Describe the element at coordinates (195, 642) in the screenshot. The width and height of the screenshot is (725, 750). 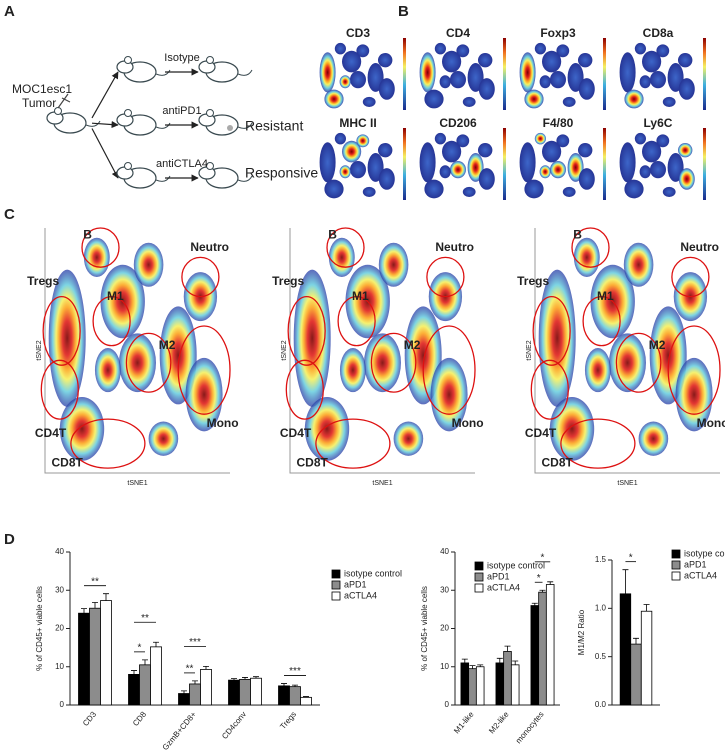
I see `significance-label: ***` at that location.